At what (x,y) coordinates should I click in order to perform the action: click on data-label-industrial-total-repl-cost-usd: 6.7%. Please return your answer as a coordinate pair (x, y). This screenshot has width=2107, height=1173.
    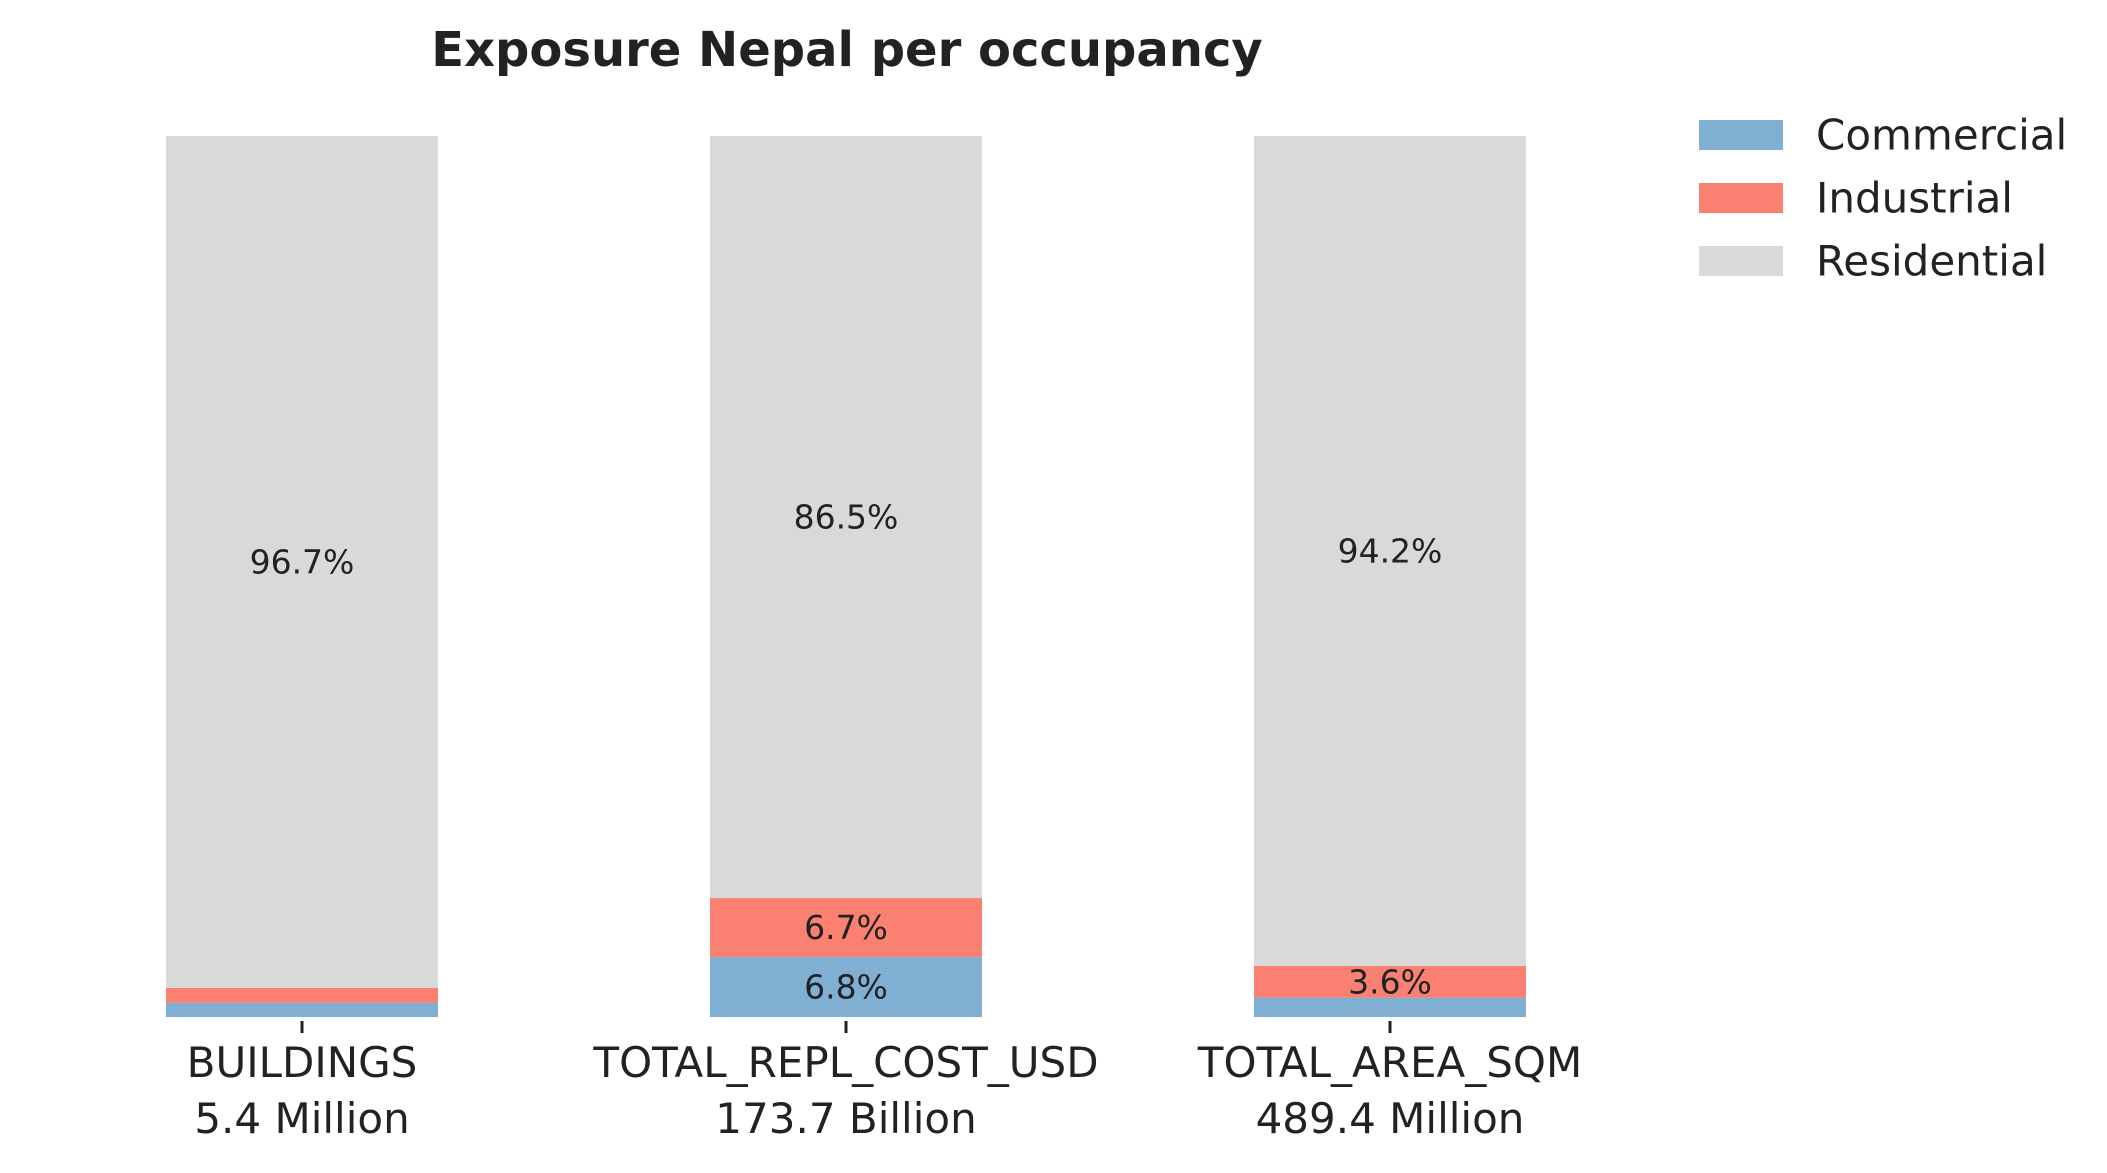
    Looking at the image, I should click on (846, 927).